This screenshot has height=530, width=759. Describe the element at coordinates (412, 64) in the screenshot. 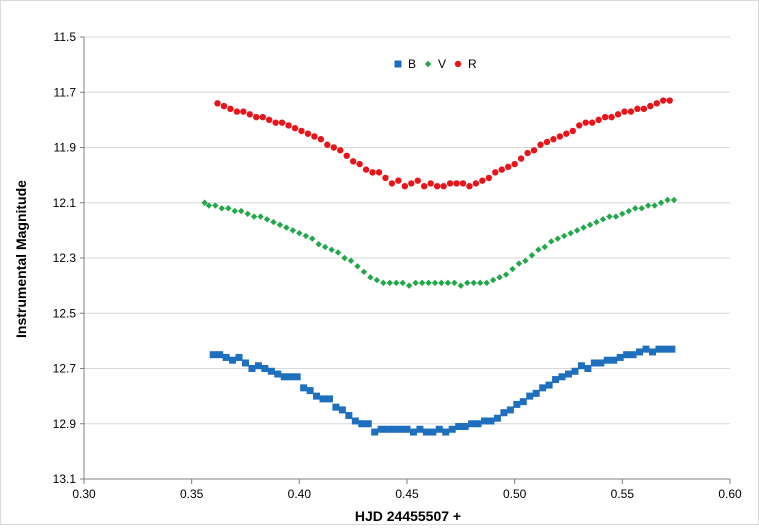

I see `legend-label-B: B` at that location.